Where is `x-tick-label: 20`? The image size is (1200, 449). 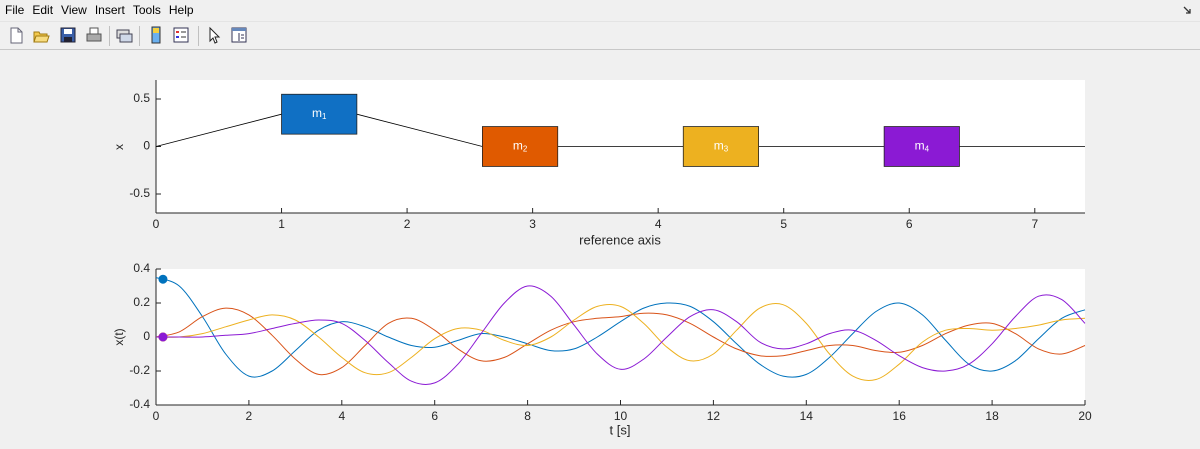 x-tick-label: 20 is located at coordinates (1085, 416).